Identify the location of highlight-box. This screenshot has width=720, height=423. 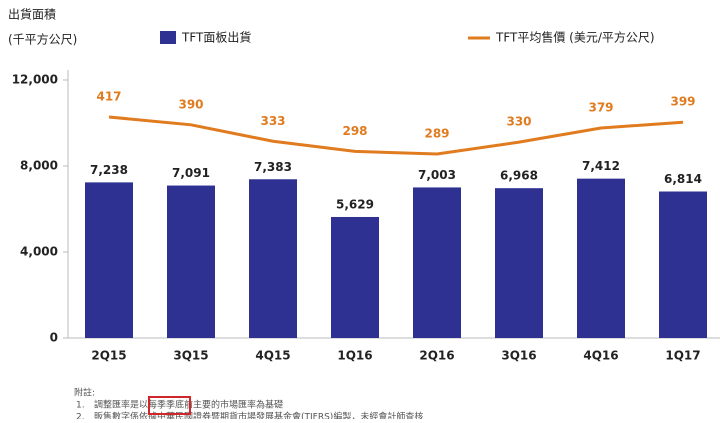
(169, 405).